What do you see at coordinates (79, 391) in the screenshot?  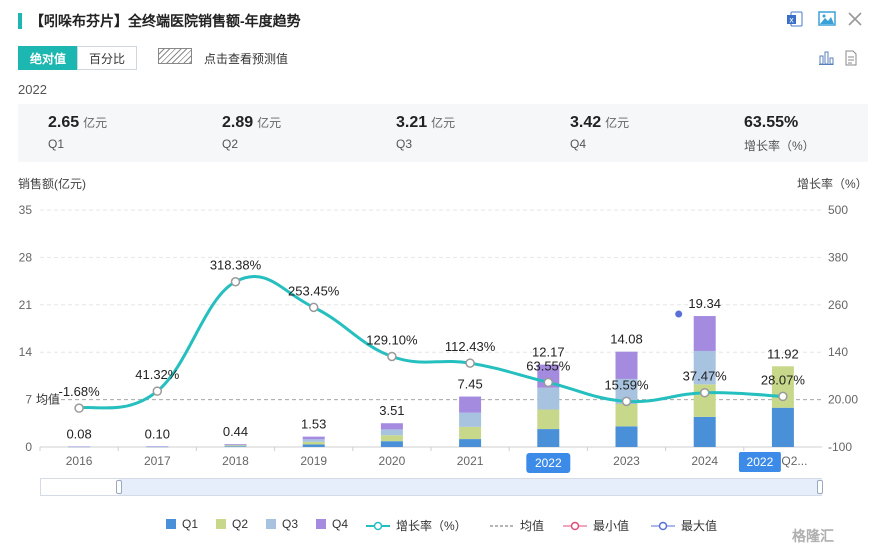 I see `growth-label: -1.68%` at bounding box center [79, 391].